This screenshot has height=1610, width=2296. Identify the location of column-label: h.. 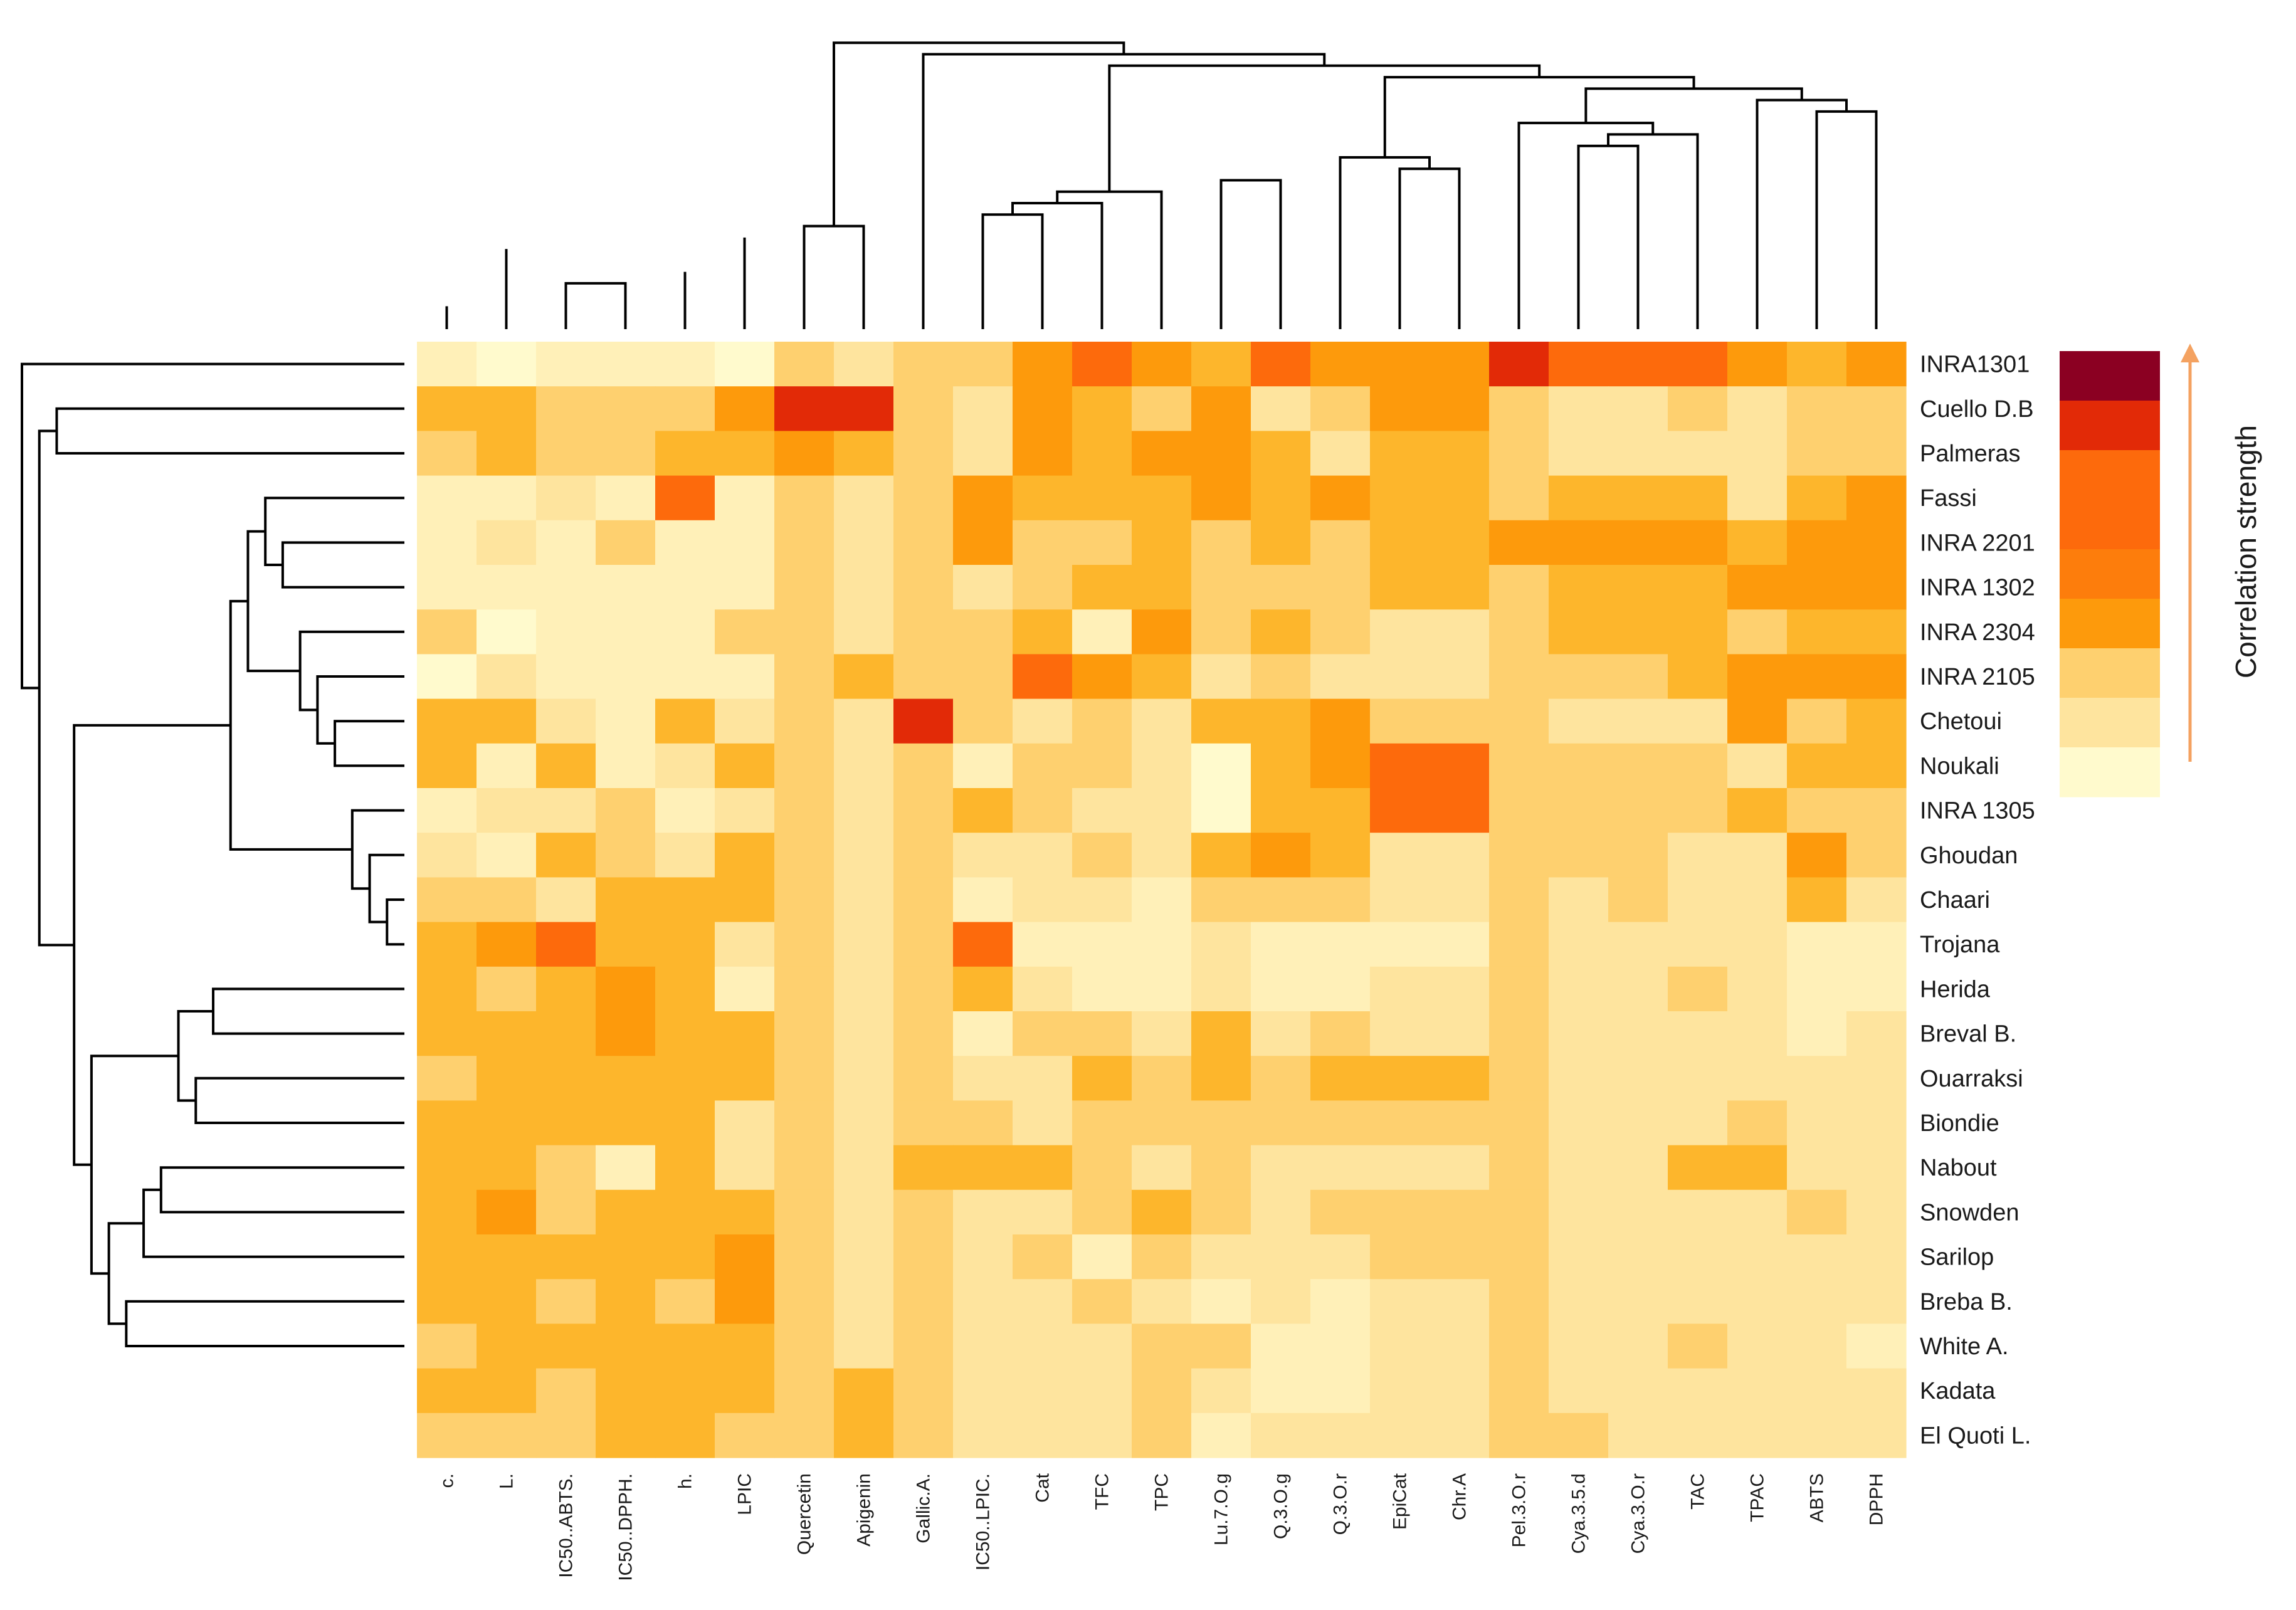
(685, 1481).